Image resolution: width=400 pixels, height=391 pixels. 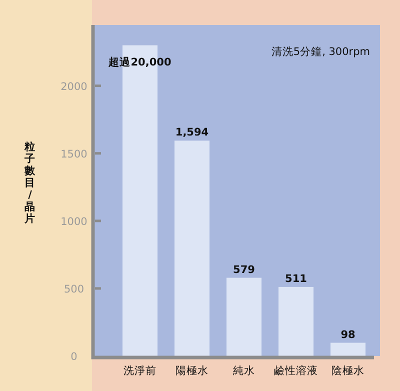 I want to click on y-tick-label: 500, so click(x=74, y=289).